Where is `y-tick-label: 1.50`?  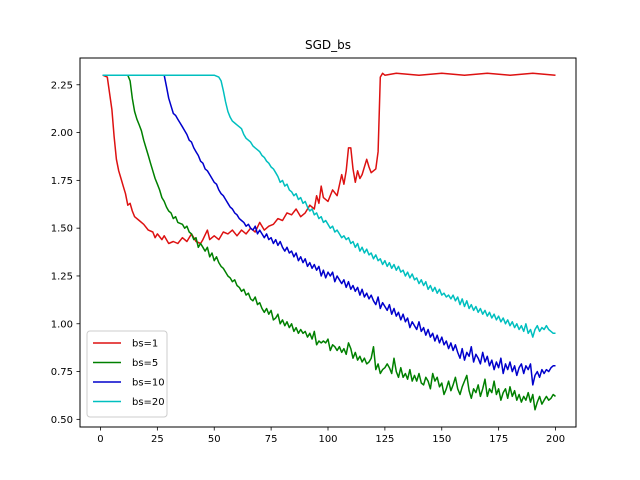 y-tick-label: 1.50 is located at coordinates (62, 229).